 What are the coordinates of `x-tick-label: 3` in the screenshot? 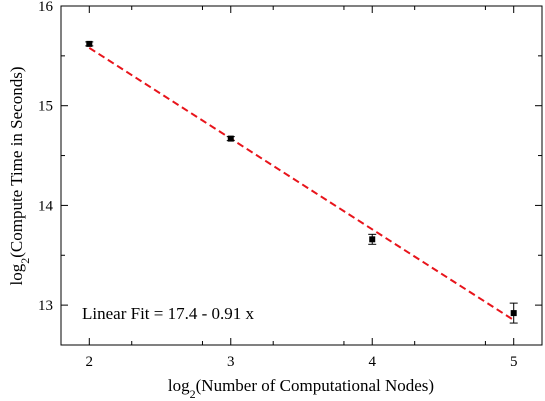 It's located at (231, 362).